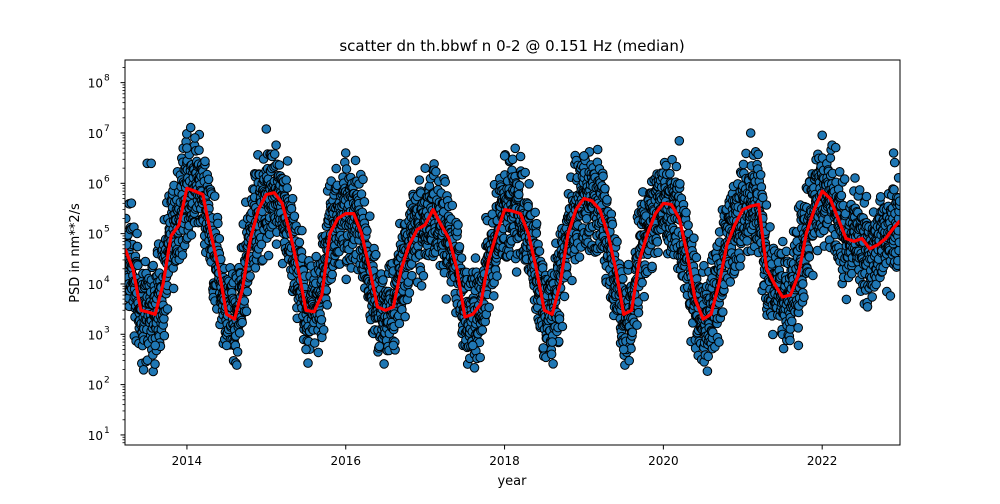  What do you see at coordinates (107, 330) in the screenshot?
I see `y-tick-exponent: 3` at bounding box center [107, 330].